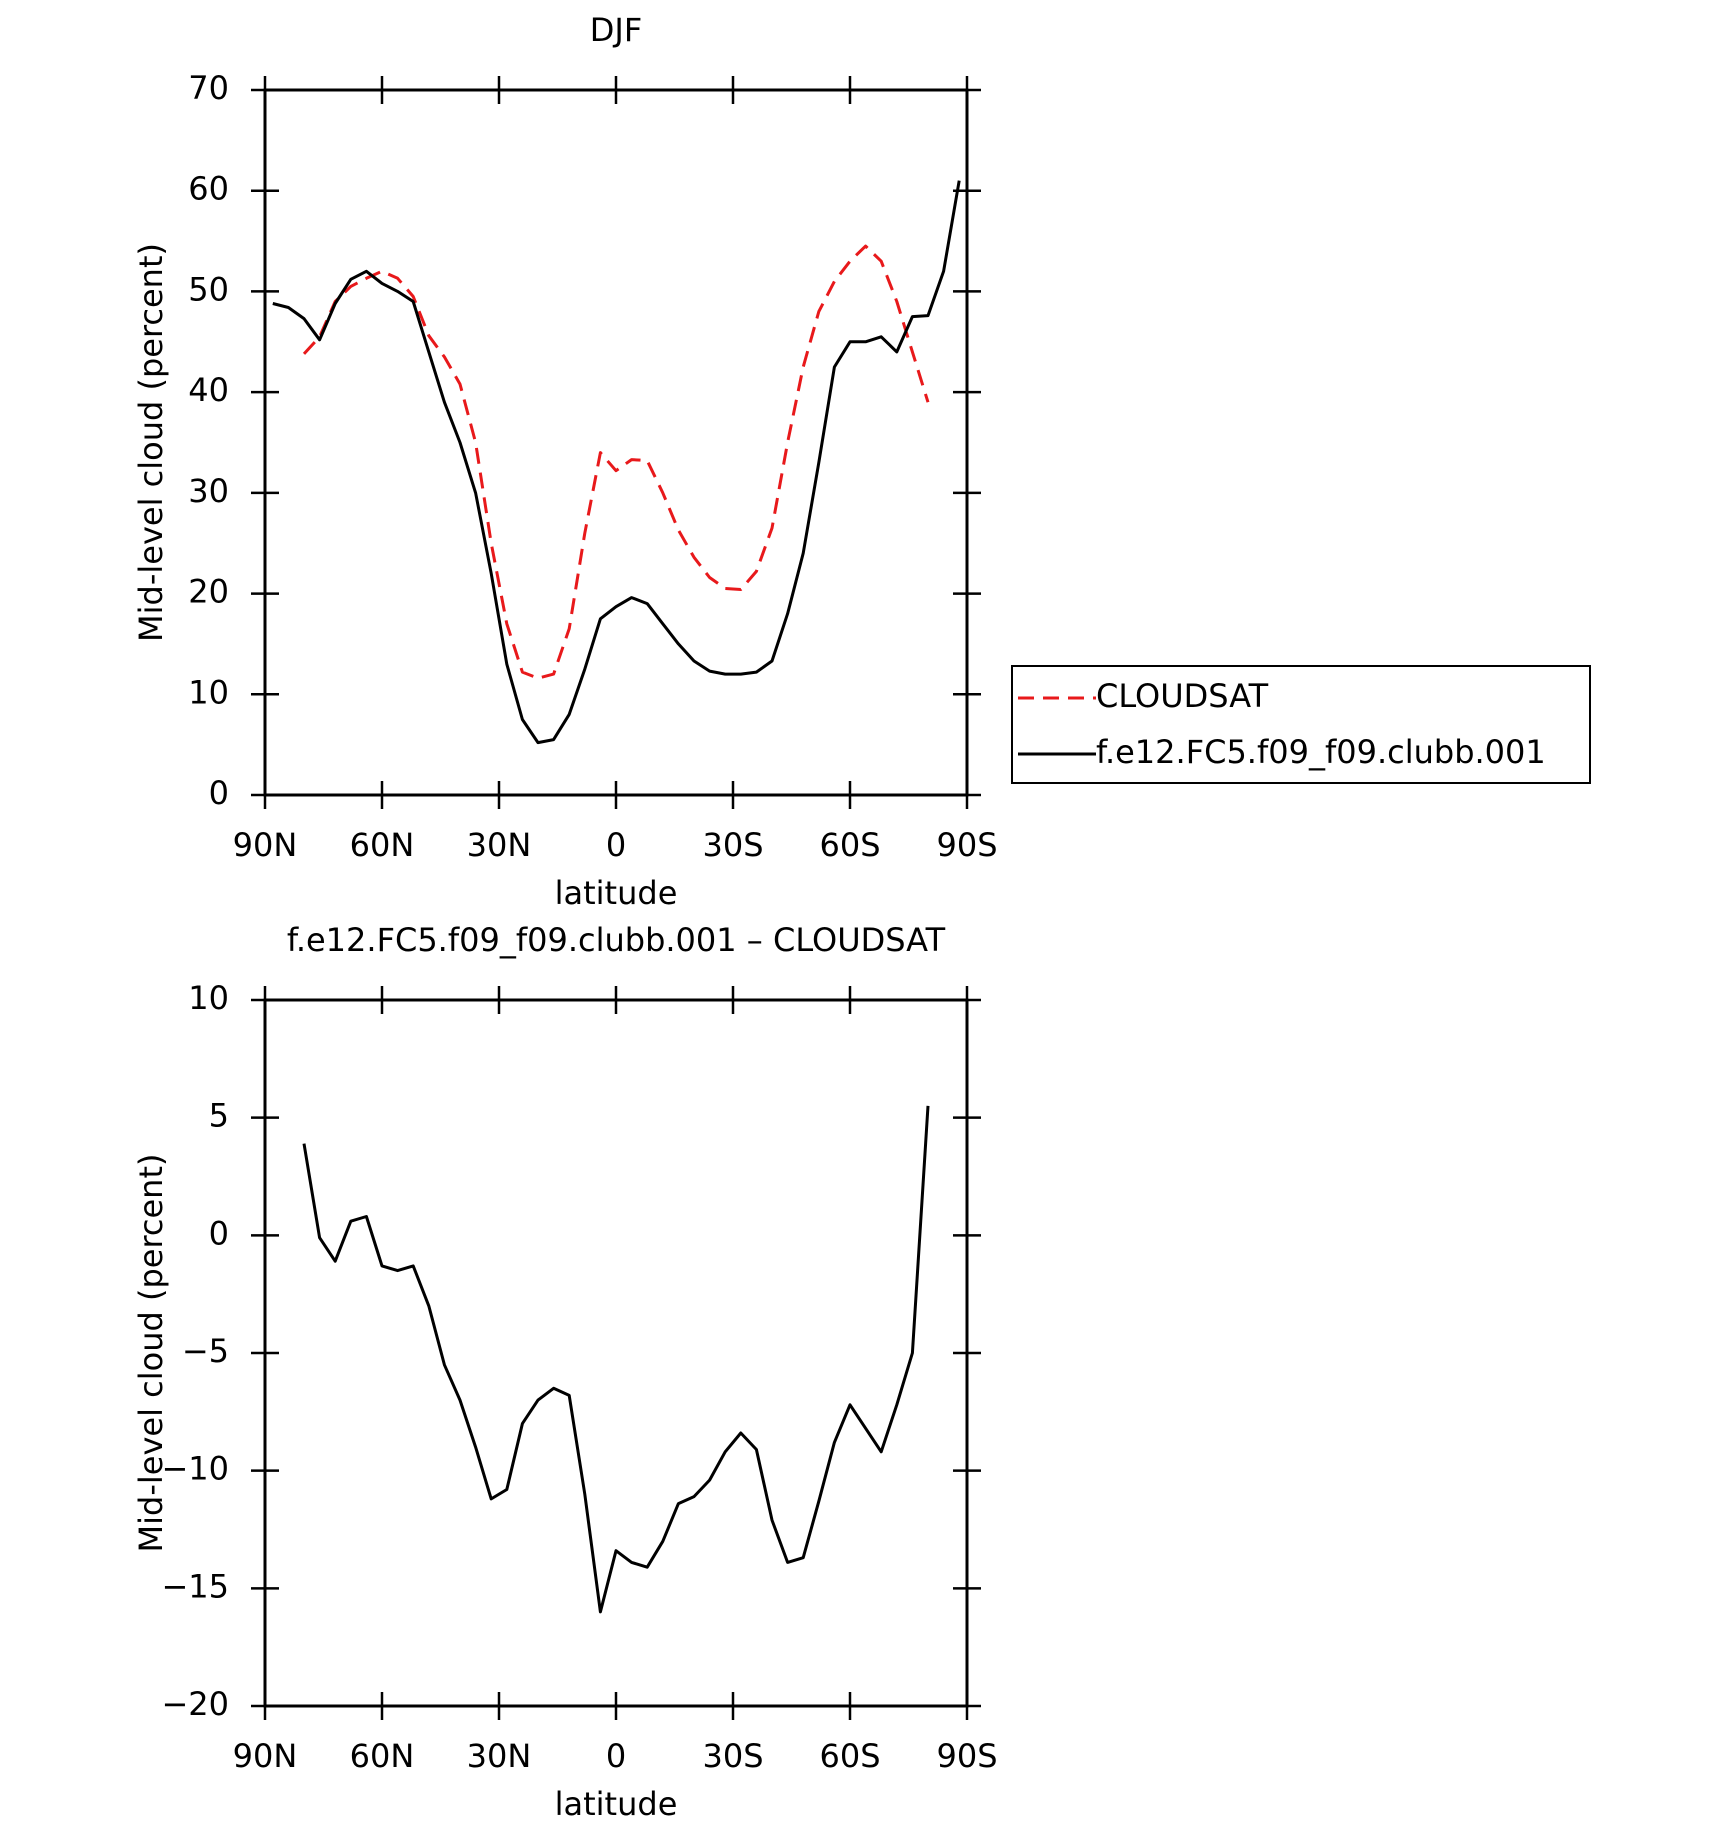  Describe the element at coordinates (195, 1704) in the screenshot. I see `y-tick-label: −20` at that location.